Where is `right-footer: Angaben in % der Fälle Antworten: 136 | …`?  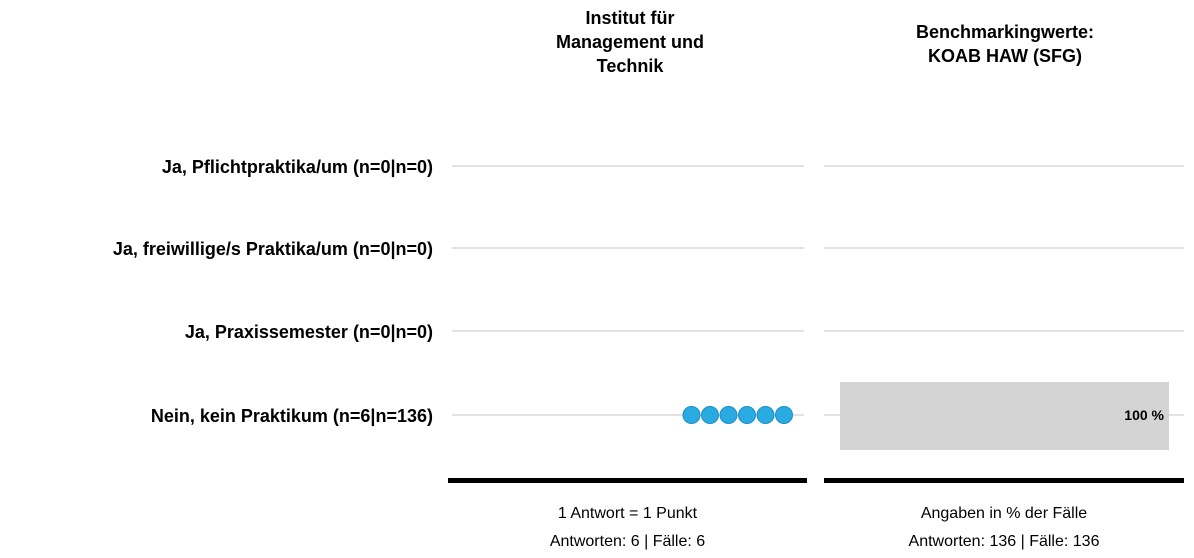 right-footer: Angaben in % der Fälle Antworten: 136 | … is located at coordinates (1004, 528).